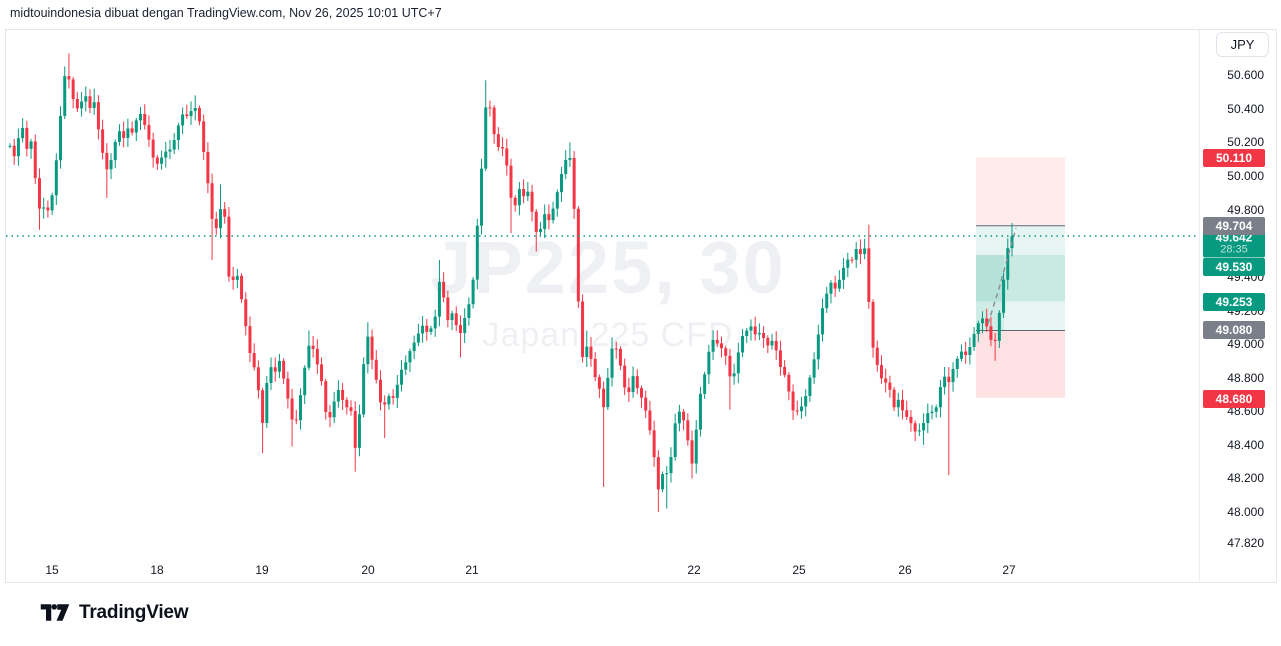 This screenshot has height=646, width=1281. What do you see at coordinates (55, 612) in the screenshot?
I see `tradingview-logo-icon` at bounding box center [55, 612].